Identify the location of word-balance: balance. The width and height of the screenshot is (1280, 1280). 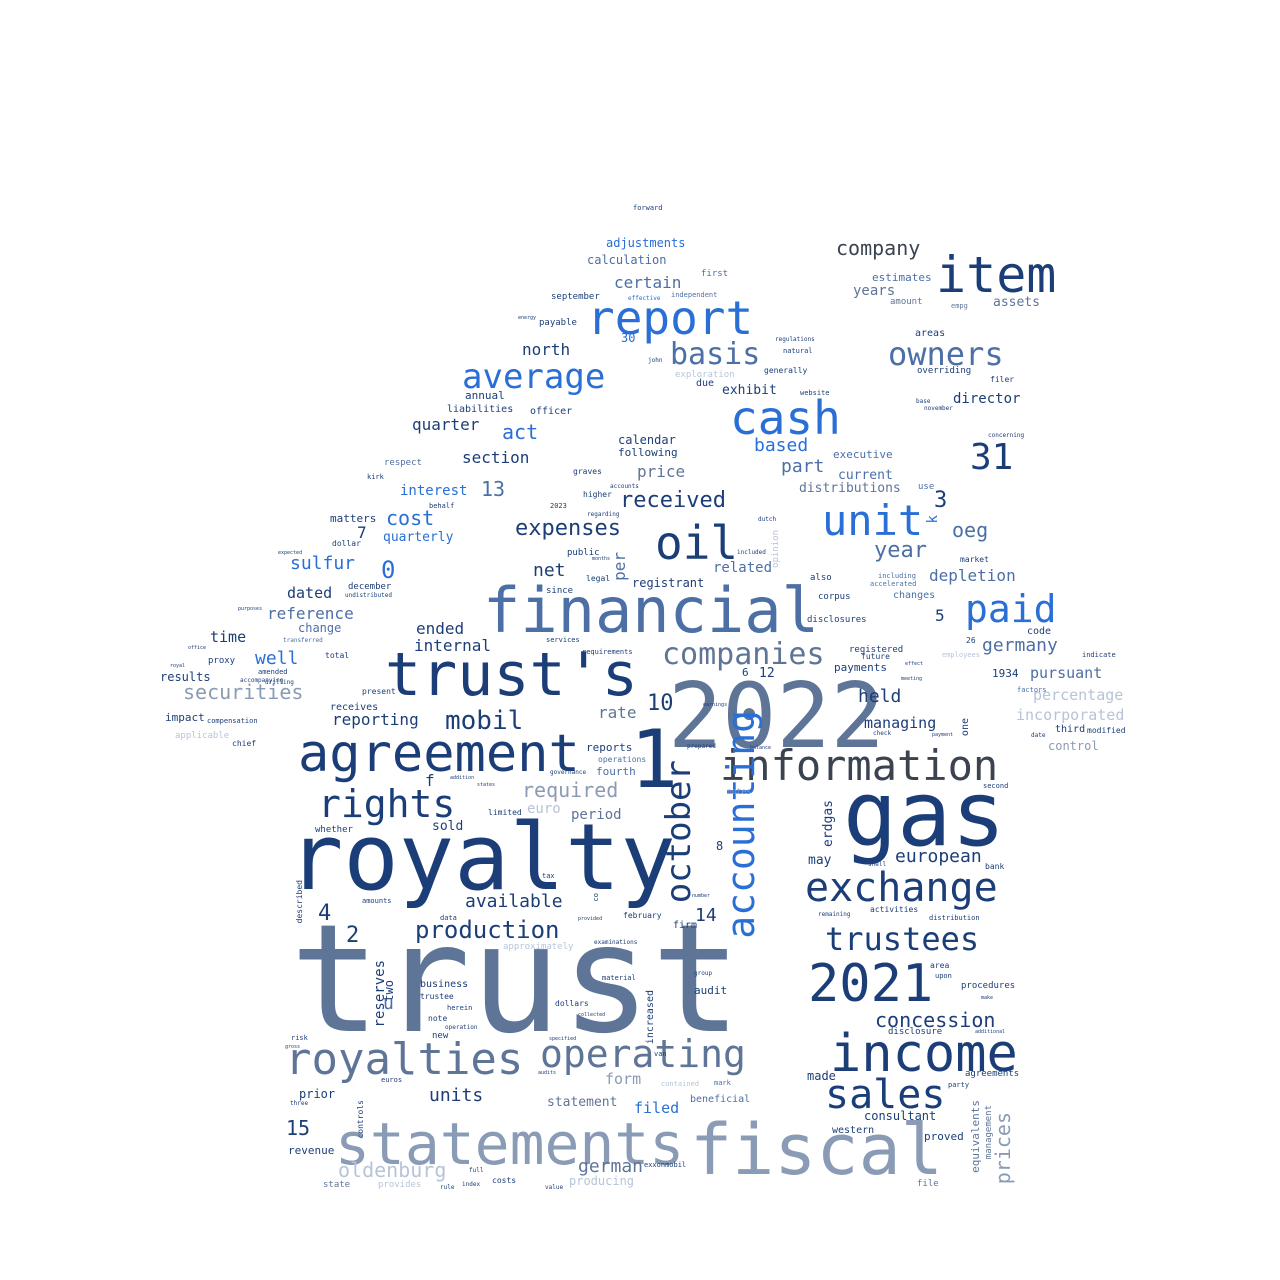
(761, 748).